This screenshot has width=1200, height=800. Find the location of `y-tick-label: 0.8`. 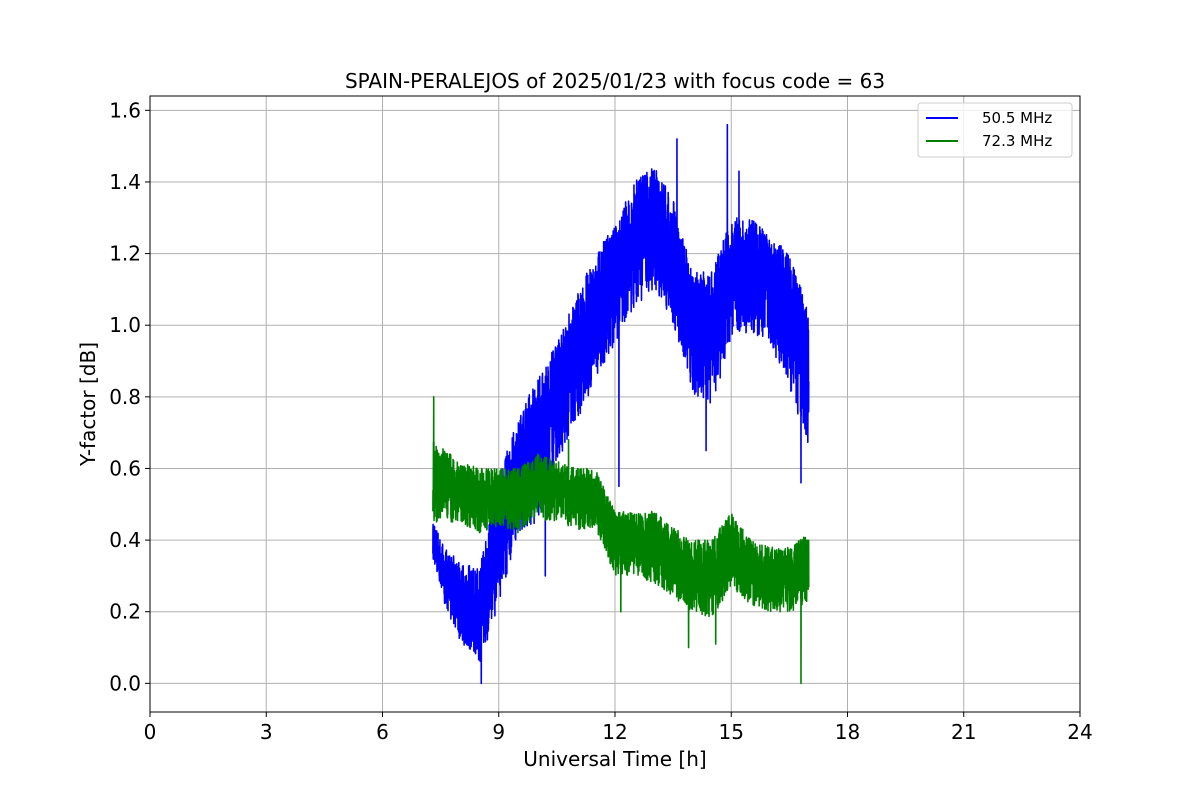

y-tick-label: 0.8 is located at coordinates (125, 397).